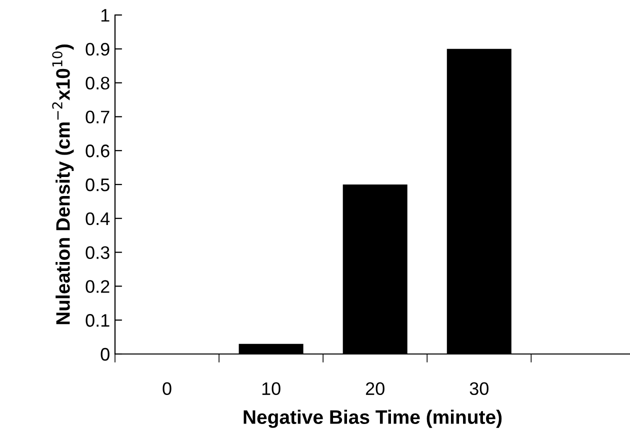 This screenshot has height=432, width=630. Describe the element at coordinates (373, 419) in the screenshot. I see `x-axis-title: Negative Bias Time (minute)` at that location.